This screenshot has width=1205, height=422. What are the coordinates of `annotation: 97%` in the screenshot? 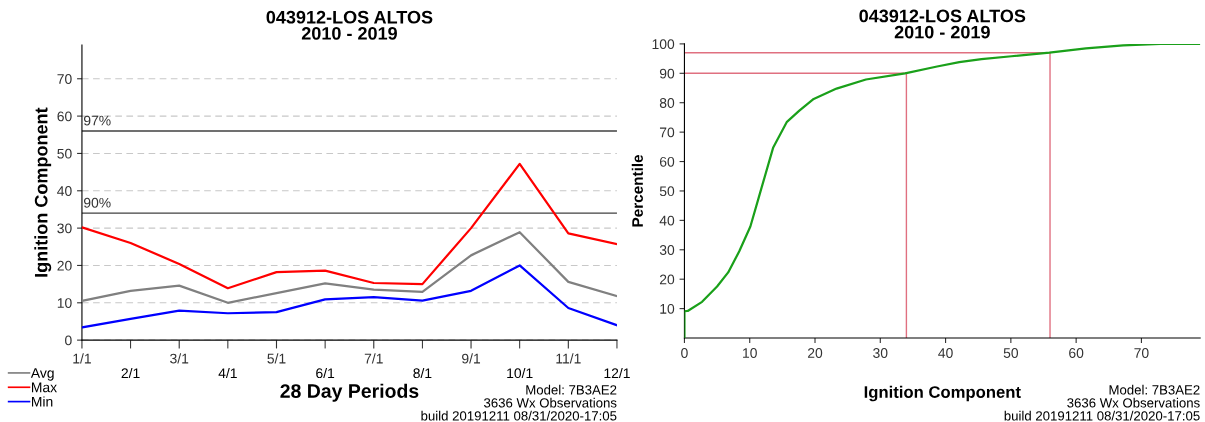 It's located at (97, 120).